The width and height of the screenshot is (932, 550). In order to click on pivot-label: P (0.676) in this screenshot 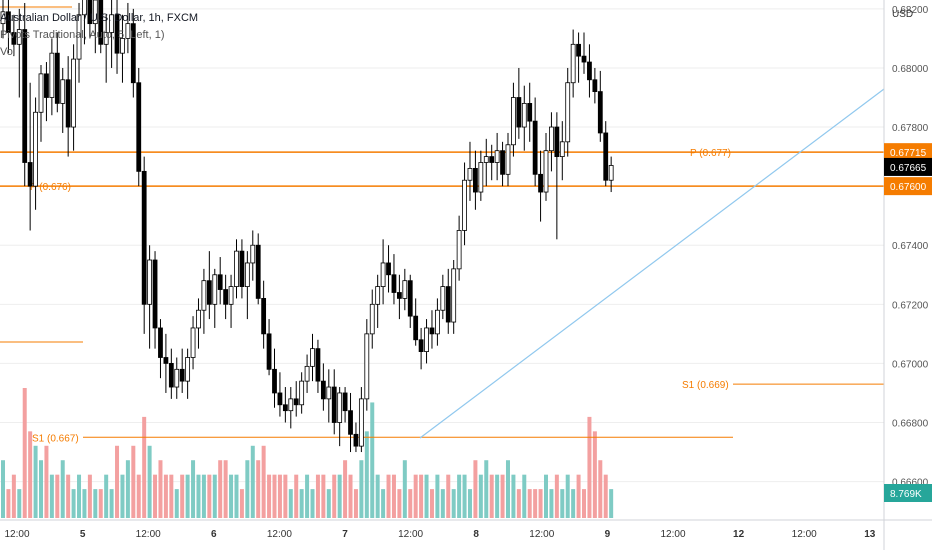, I will do `click(50, 187)`.